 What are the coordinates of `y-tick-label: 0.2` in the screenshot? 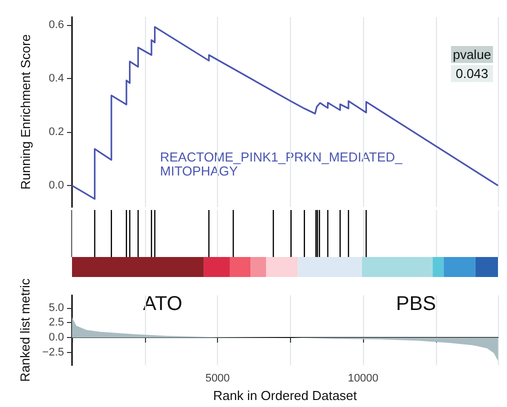 It's located at (56, 132).